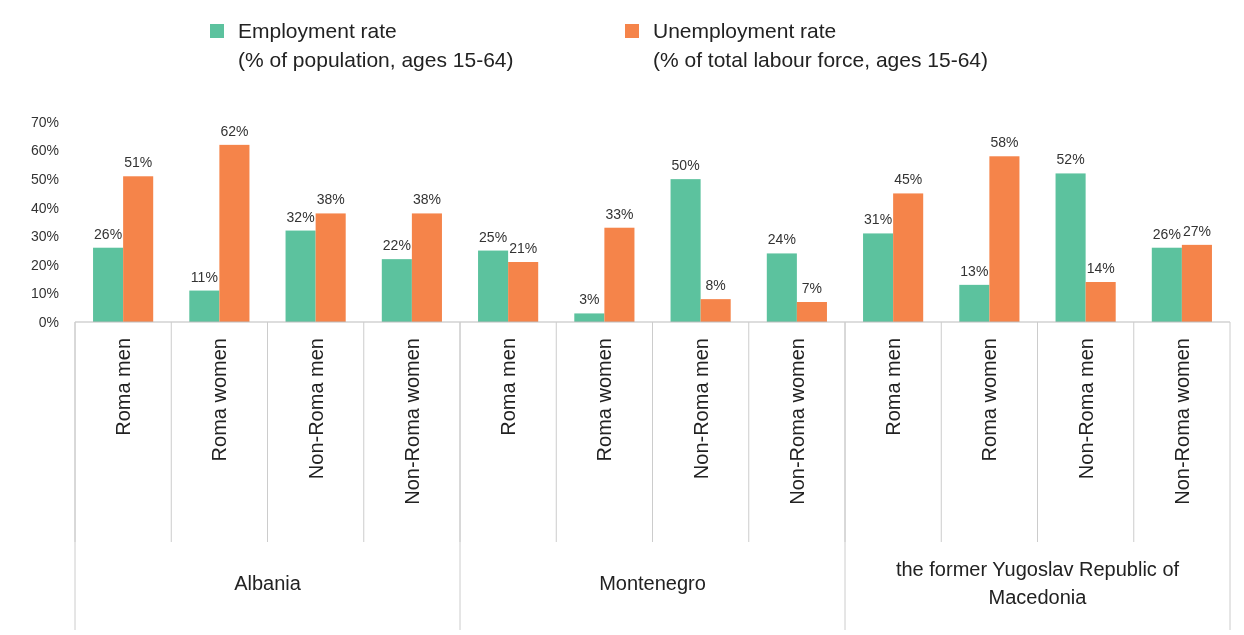 The image size is (1244, 635). I want to click on data-label: 21%, so click(523, 248).